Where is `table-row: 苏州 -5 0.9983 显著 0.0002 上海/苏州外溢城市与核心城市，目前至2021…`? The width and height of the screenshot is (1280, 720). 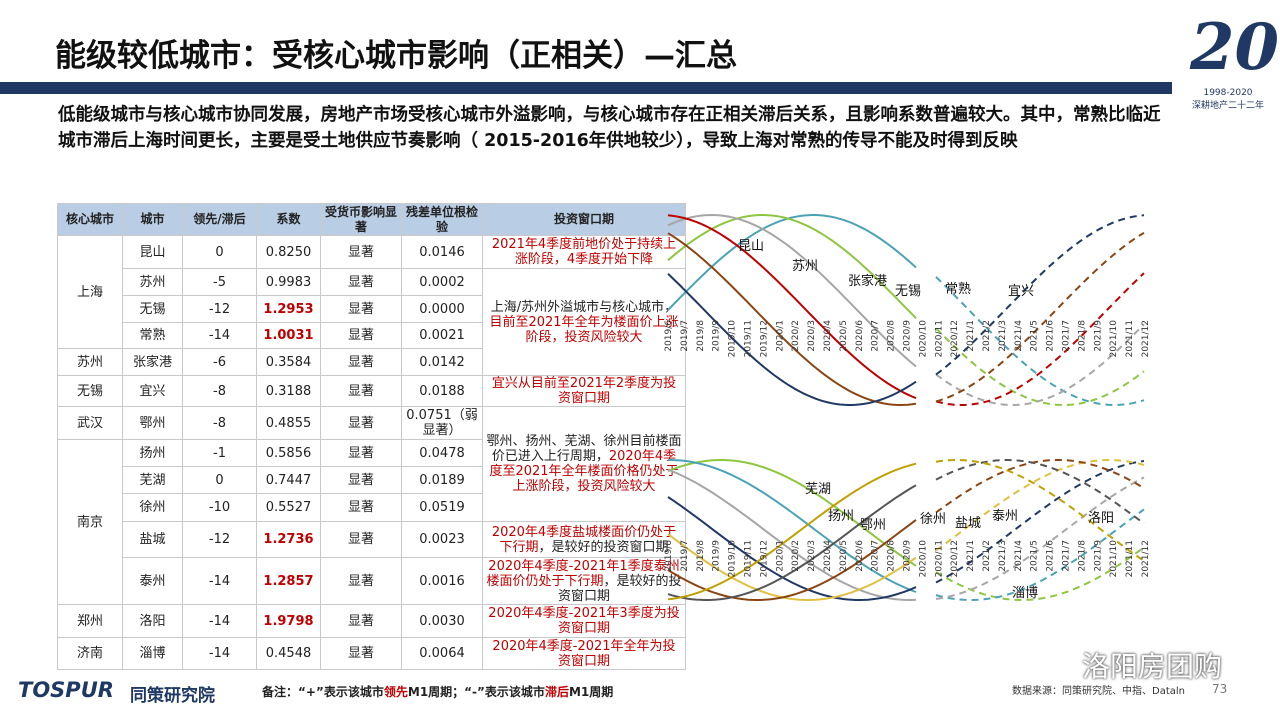 table-row: 苏州 -5 0.9983 显著 0.0002 上海/苏州外溢城市与核心城市，目前至2021… is located at coordinates (372, 322).